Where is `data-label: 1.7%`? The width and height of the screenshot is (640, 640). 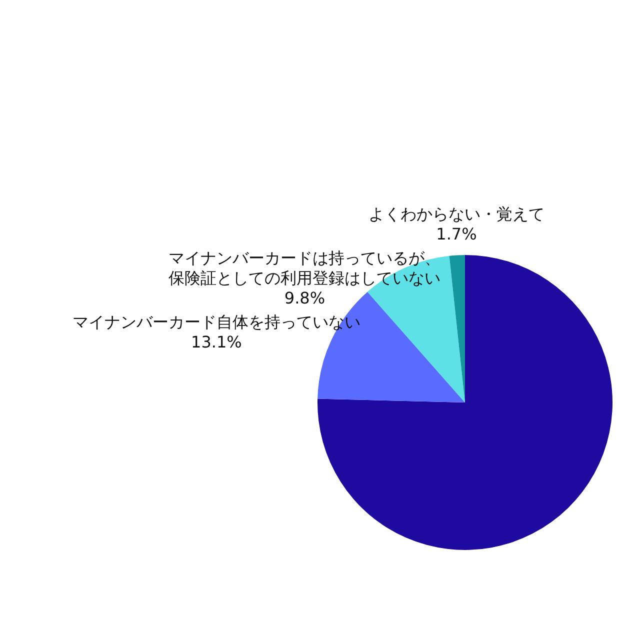 data-label: 1.7% is located at coordinates (456, 234).